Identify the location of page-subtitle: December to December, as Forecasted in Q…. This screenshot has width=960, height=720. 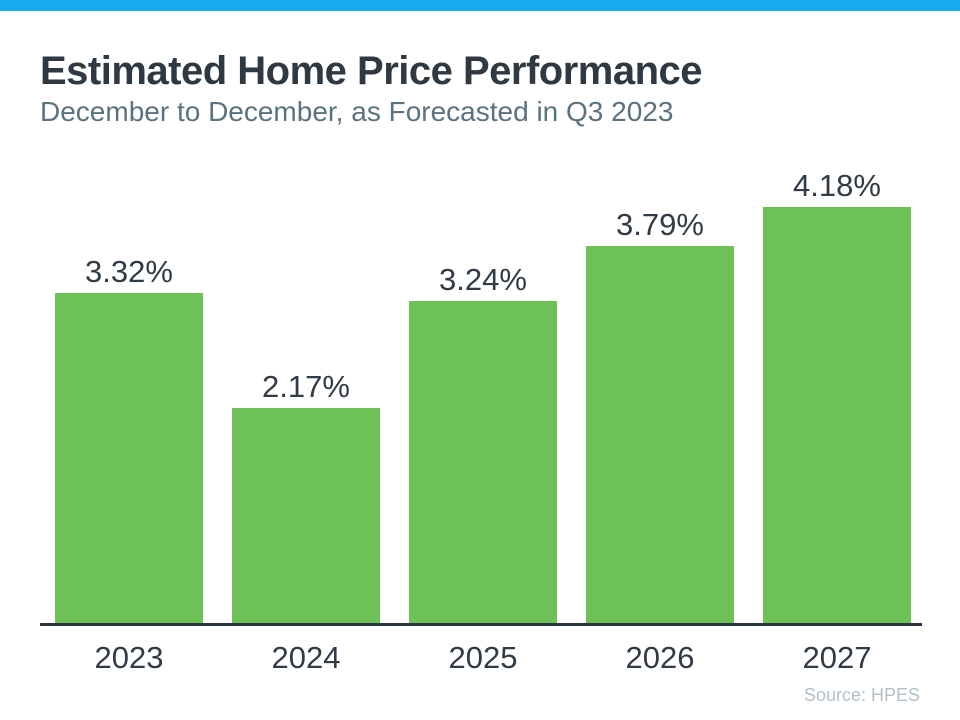
(357, 111).